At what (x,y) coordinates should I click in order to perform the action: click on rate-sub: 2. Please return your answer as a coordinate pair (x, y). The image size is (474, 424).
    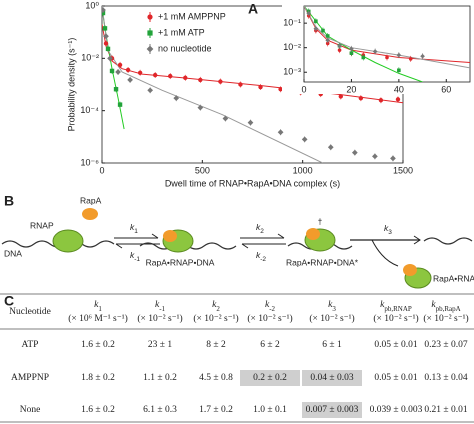
    Looking at the image, I should click on (218, 309).